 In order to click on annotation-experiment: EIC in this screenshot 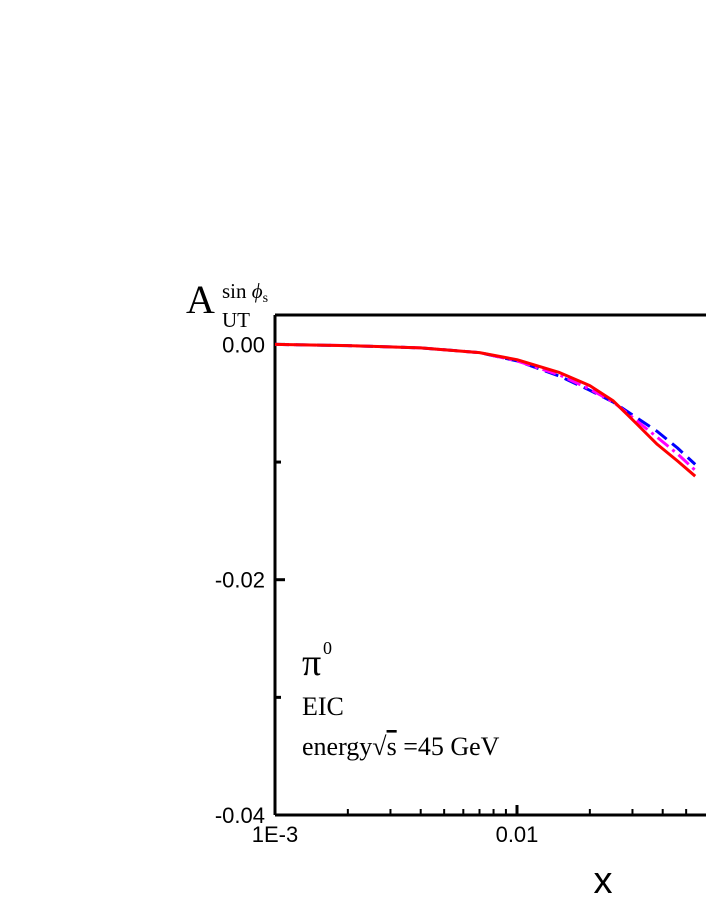, I will do `click(323, 706)`.